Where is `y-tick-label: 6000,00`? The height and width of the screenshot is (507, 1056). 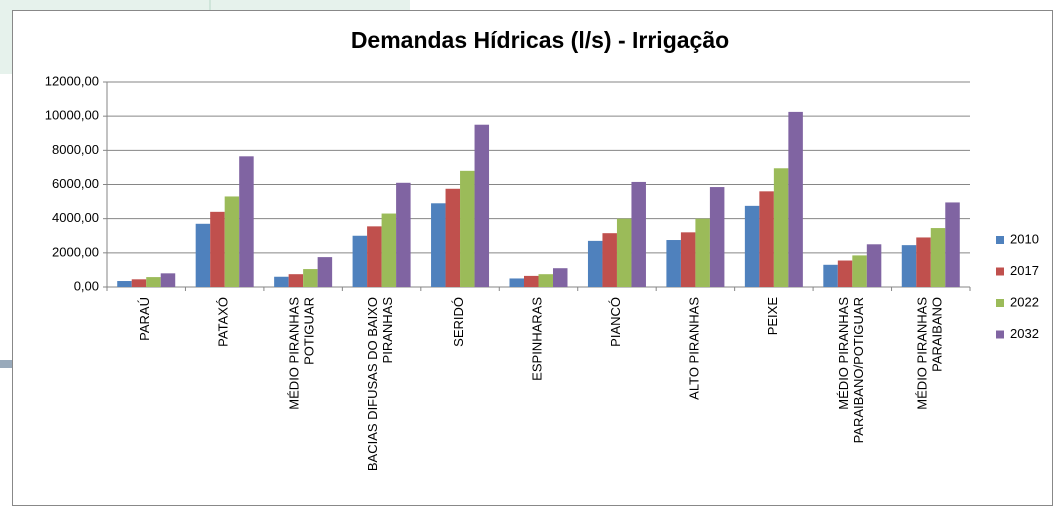
y-tick-label: 6000,00 is located at coordinates (75, 183).